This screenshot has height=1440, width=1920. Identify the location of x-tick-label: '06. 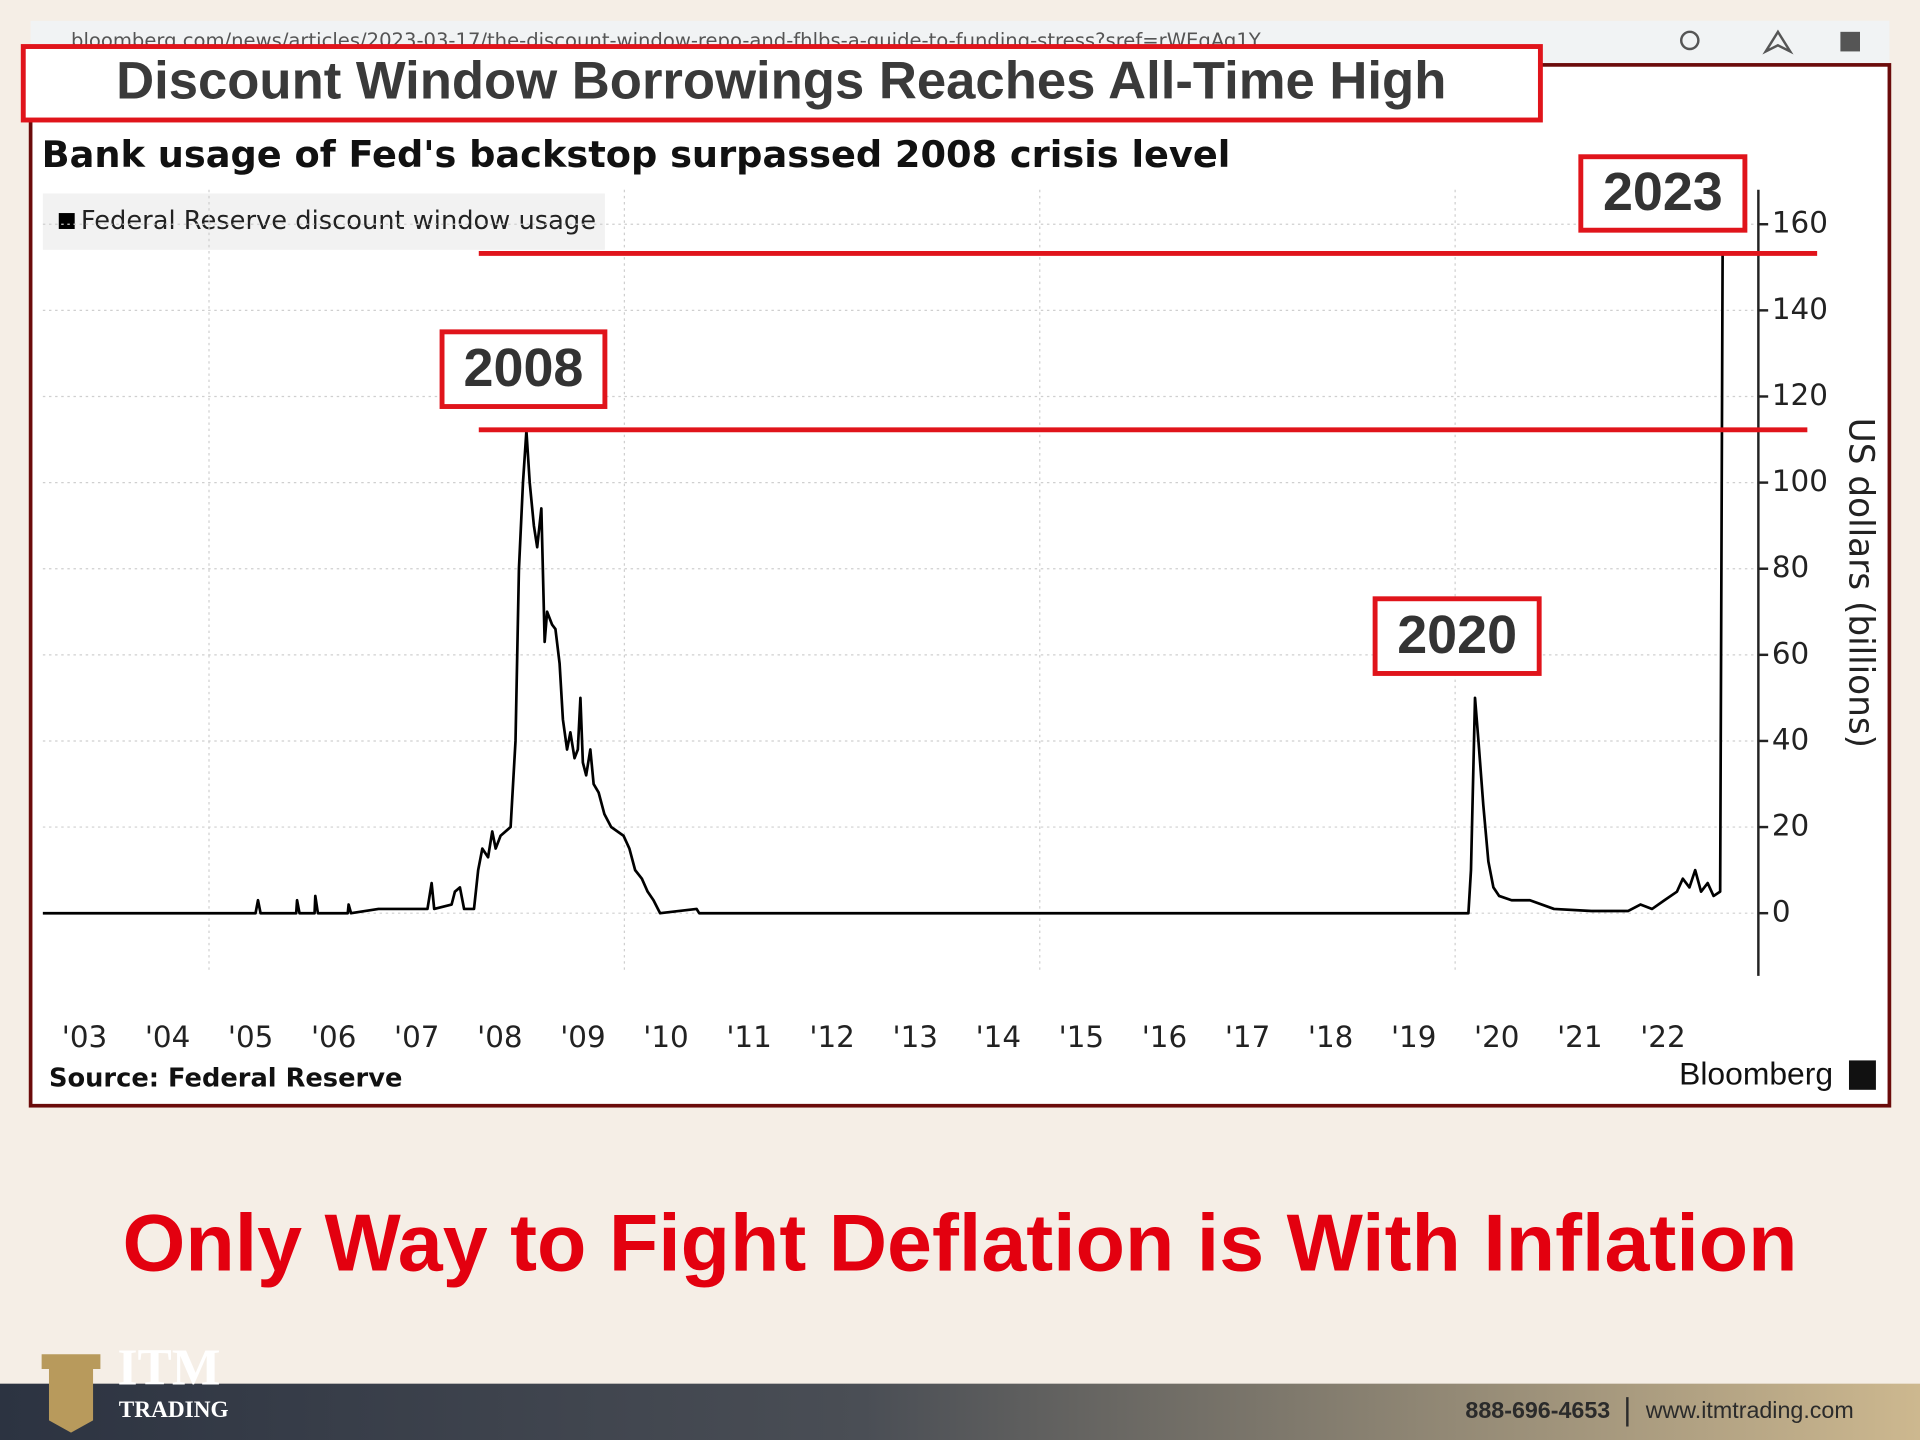
(333, 1037).